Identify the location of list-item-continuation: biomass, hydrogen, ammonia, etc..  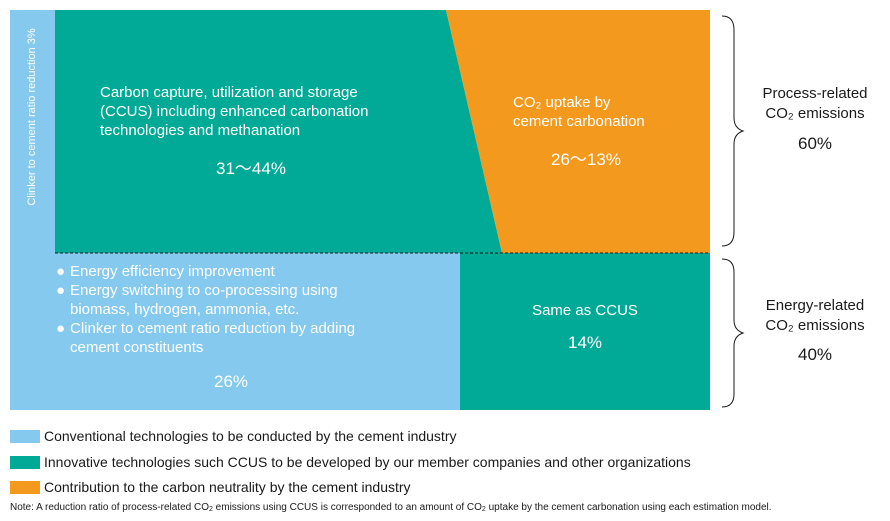
(256, 309).